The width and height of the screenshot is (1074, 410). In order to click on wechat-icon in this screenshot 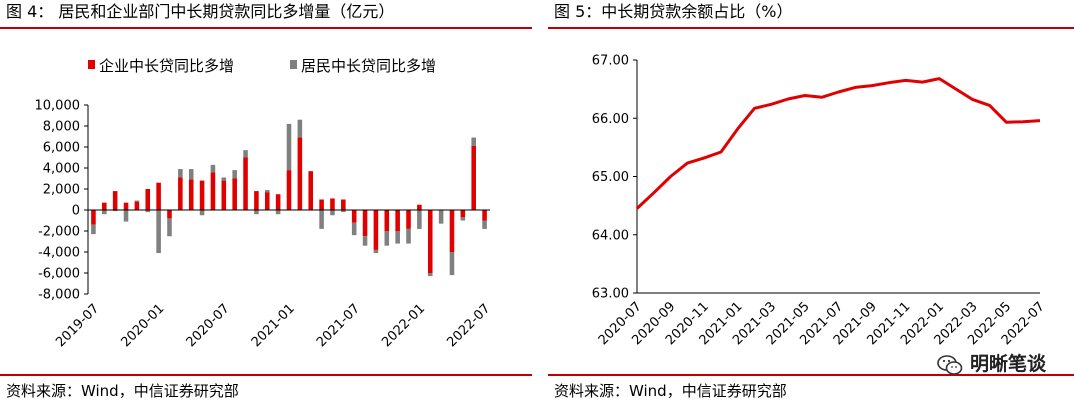, I will do `click(950, 364)`.